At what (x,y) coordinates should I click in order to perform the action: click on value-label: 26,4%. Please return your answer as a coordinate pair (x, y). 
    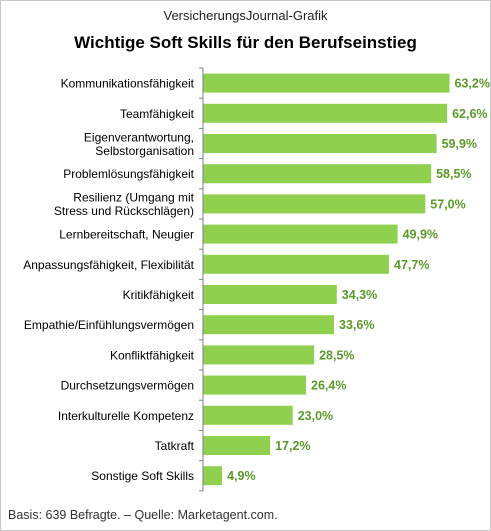
    Looking at the image, I should click on (328, 386).